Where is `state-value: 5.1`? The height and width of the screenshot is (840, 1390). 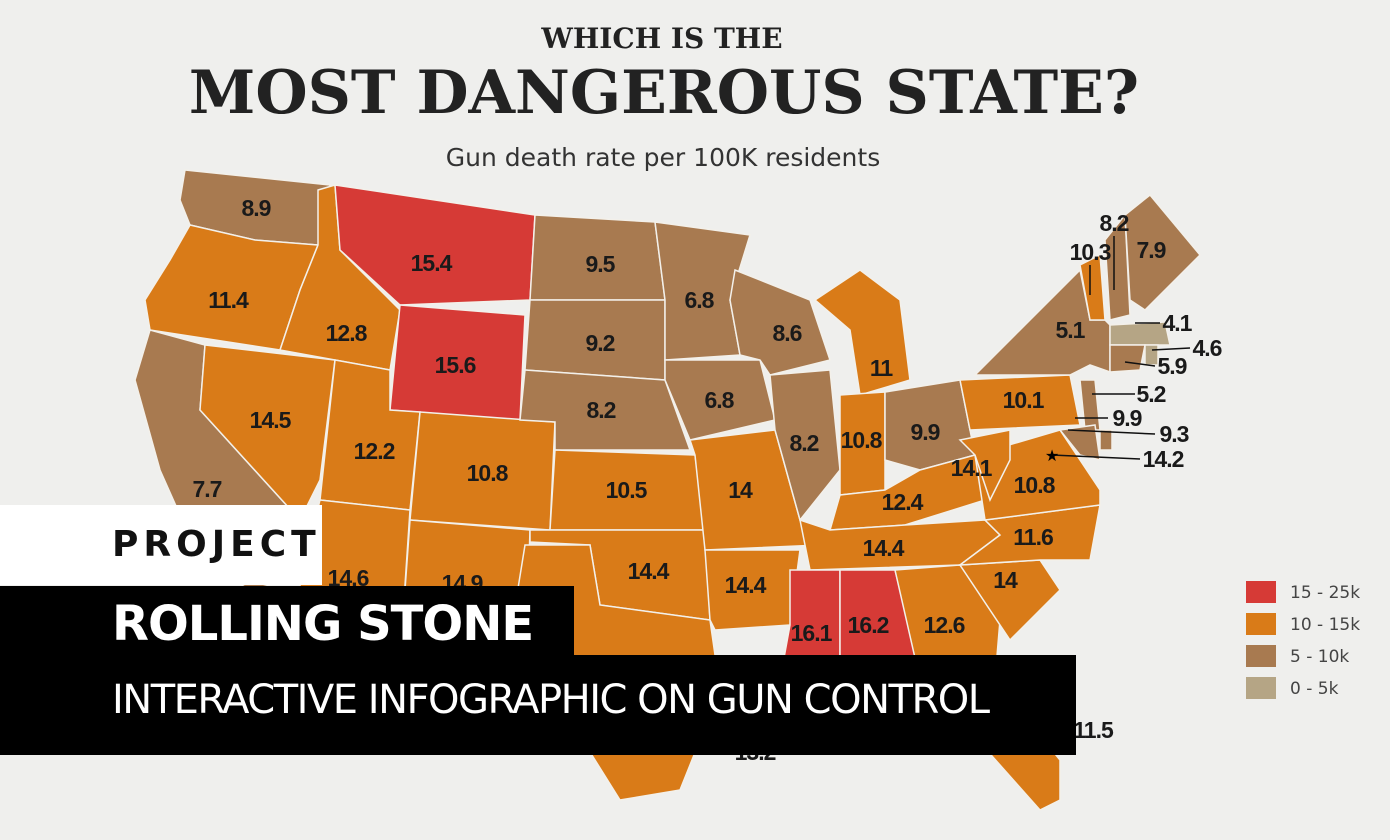 state-value: 5.1 is located at coordinates (1071, 330).